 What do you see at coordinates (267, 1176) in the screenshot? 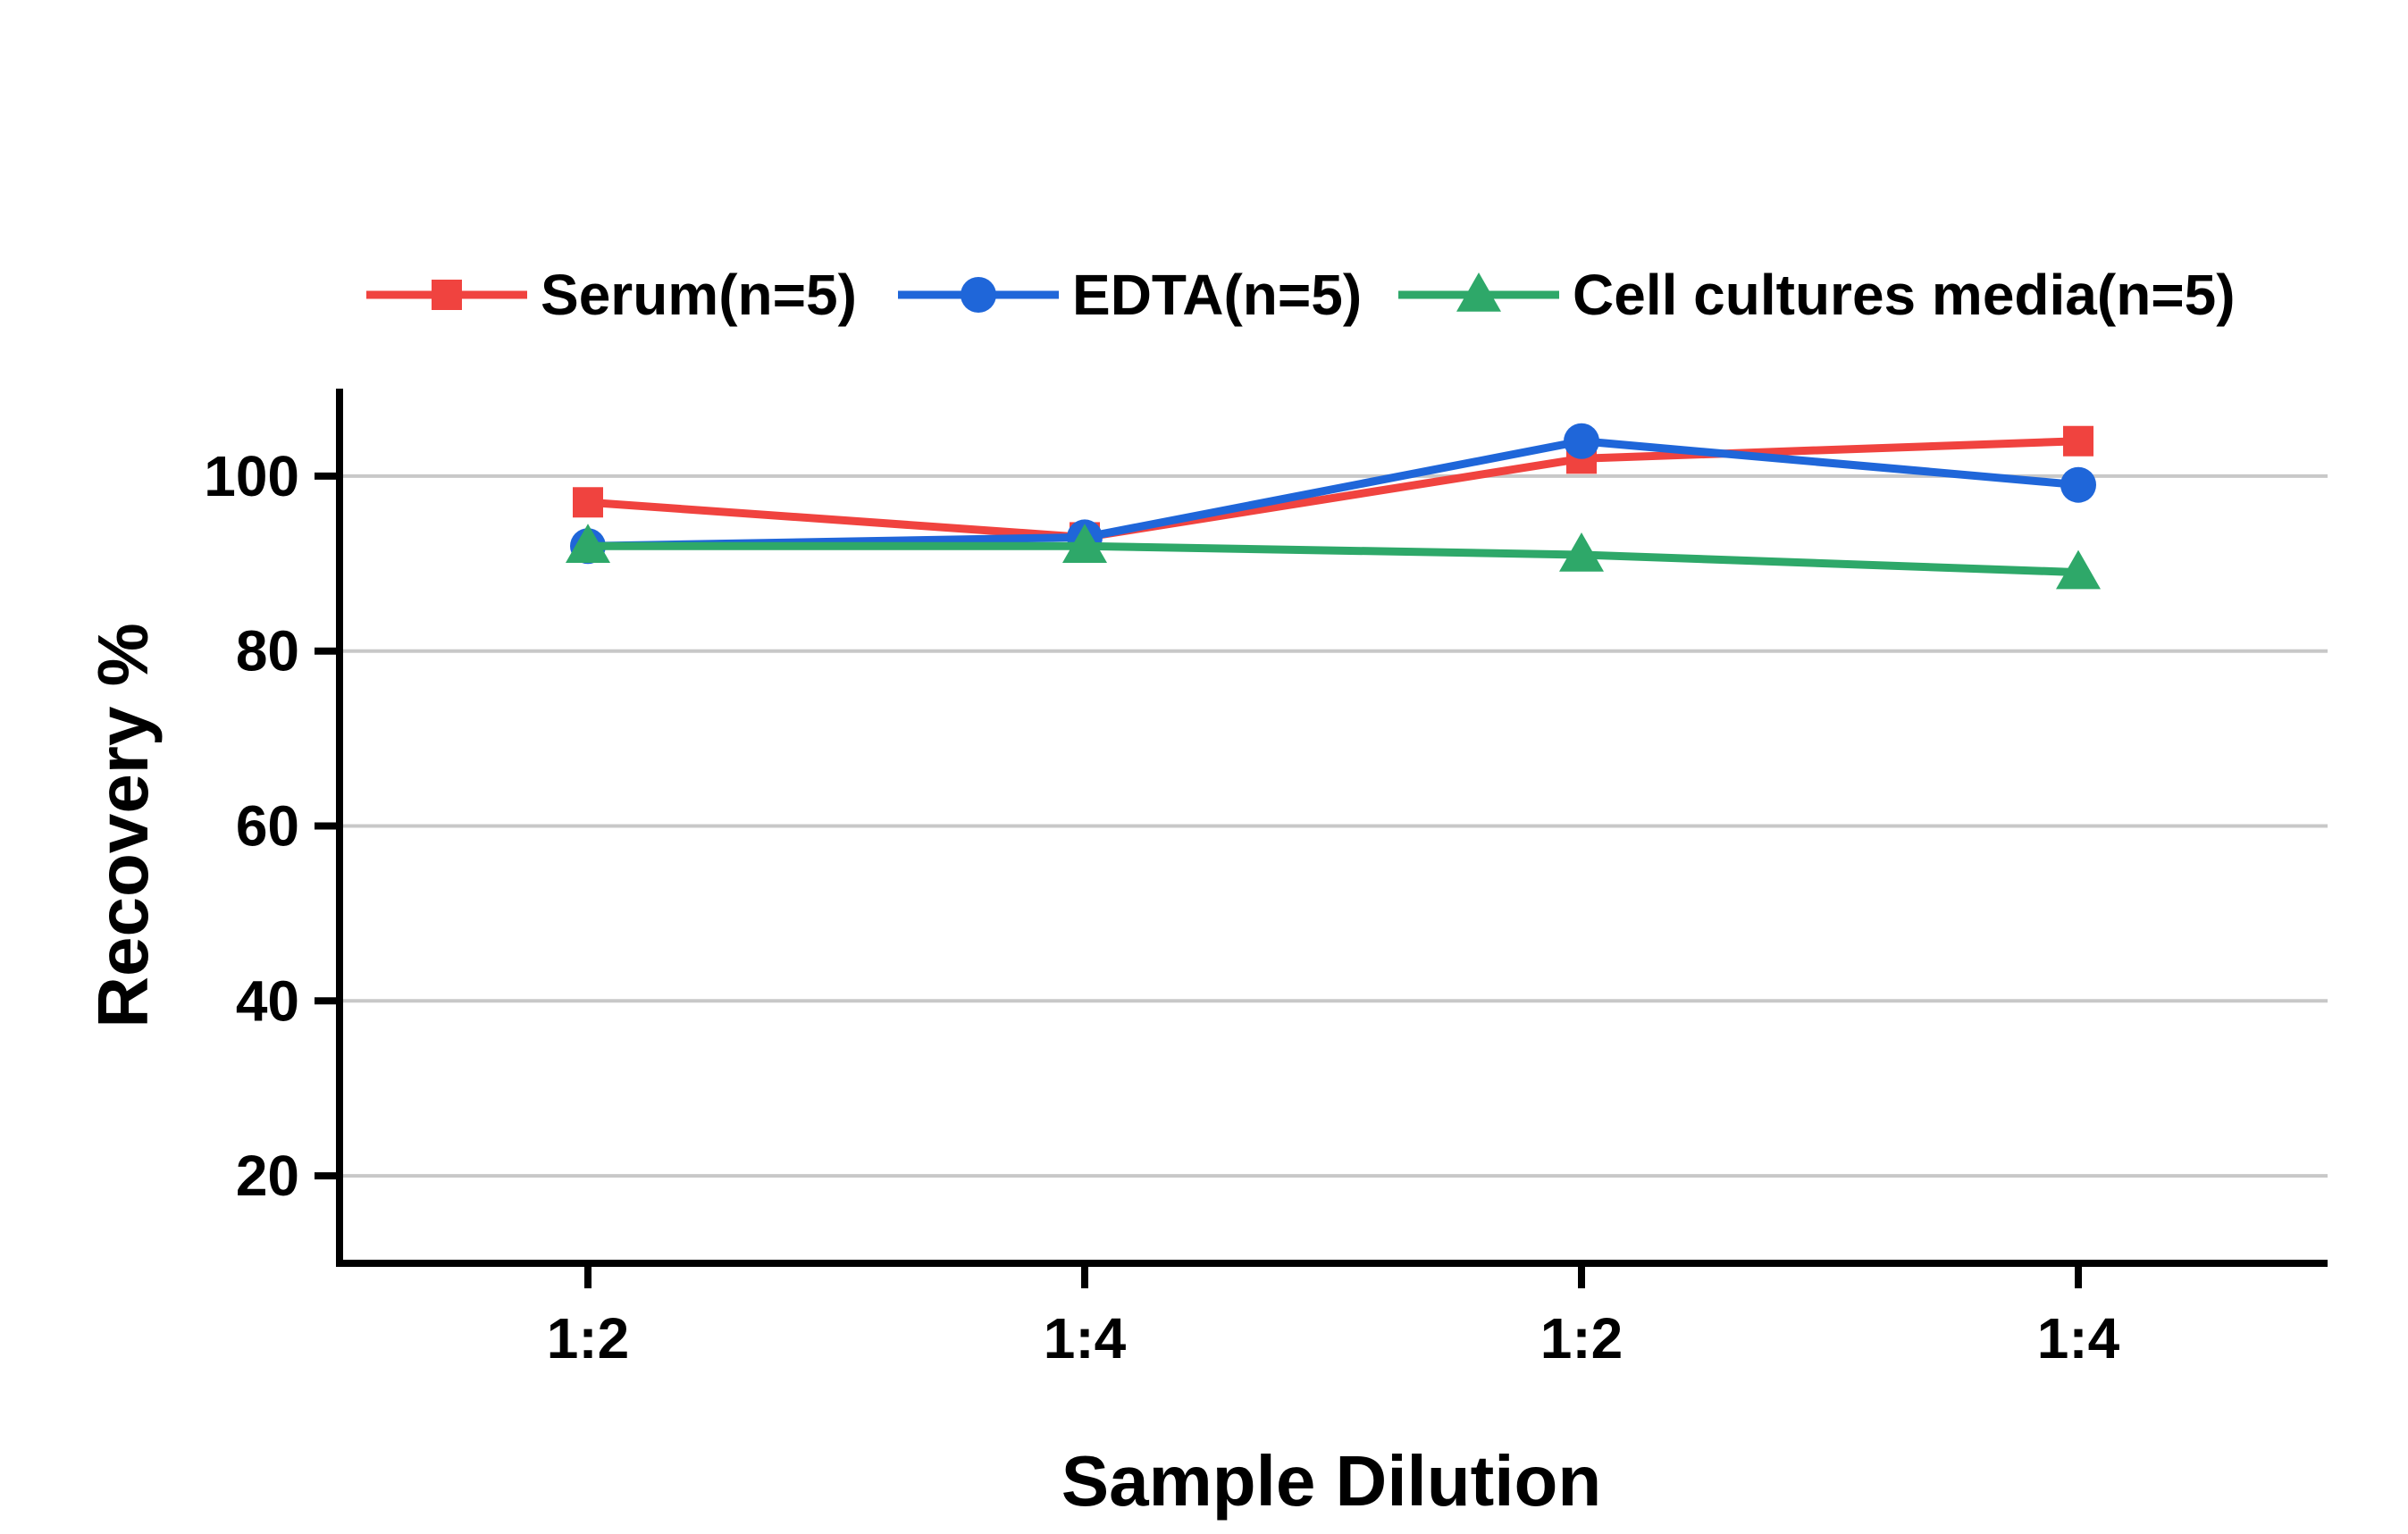
I see `y-tick-label: 20` at bounding box center [267, 1176].